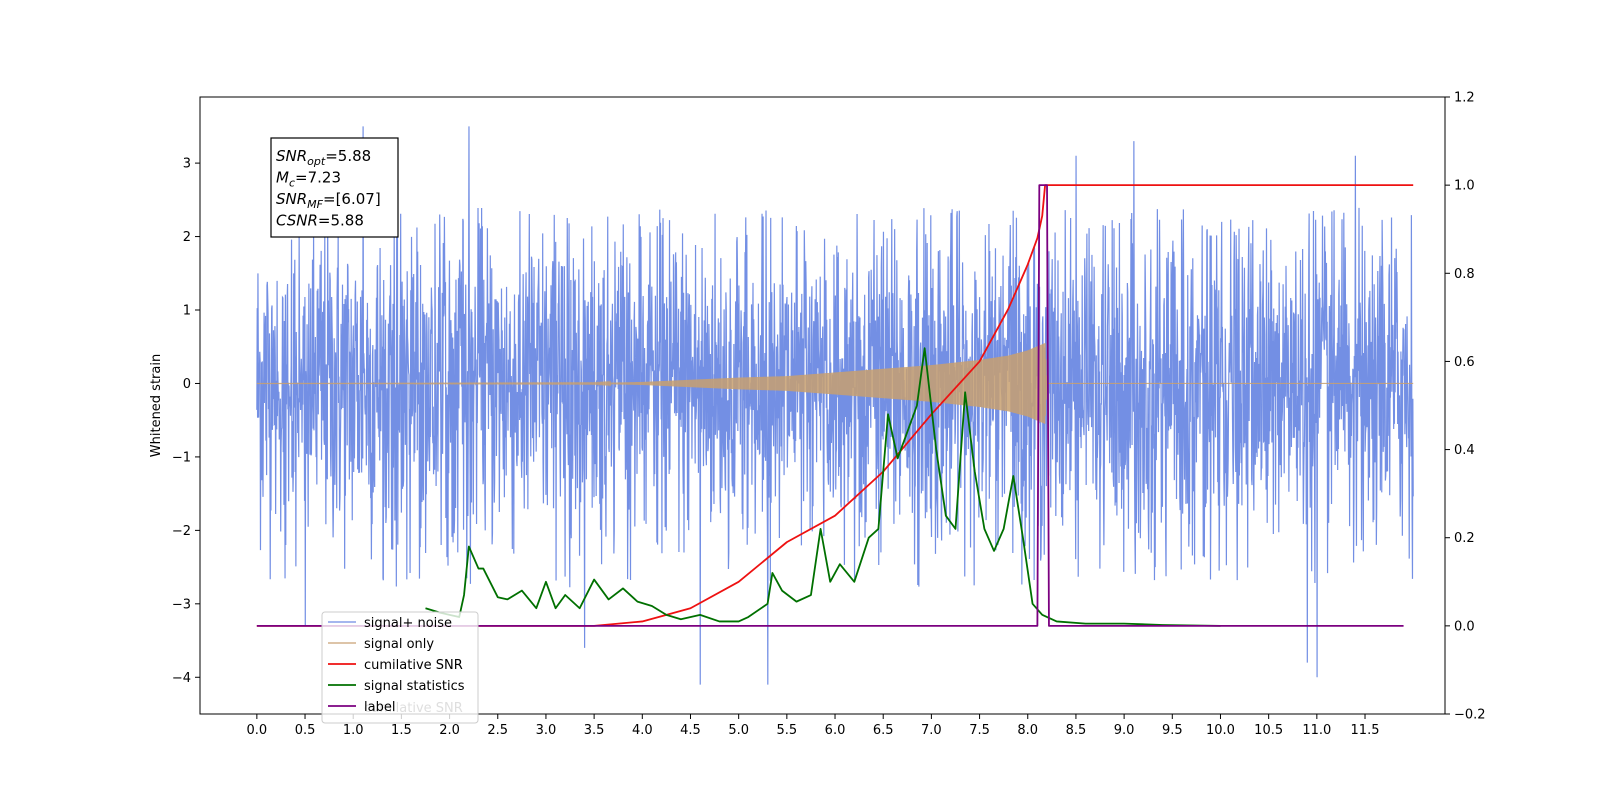 The height and width of the screenshot is (800, 1600). Describe the element at coordinates (316, 161) in the screenshot. I see `annot-sub: opt` at that location.